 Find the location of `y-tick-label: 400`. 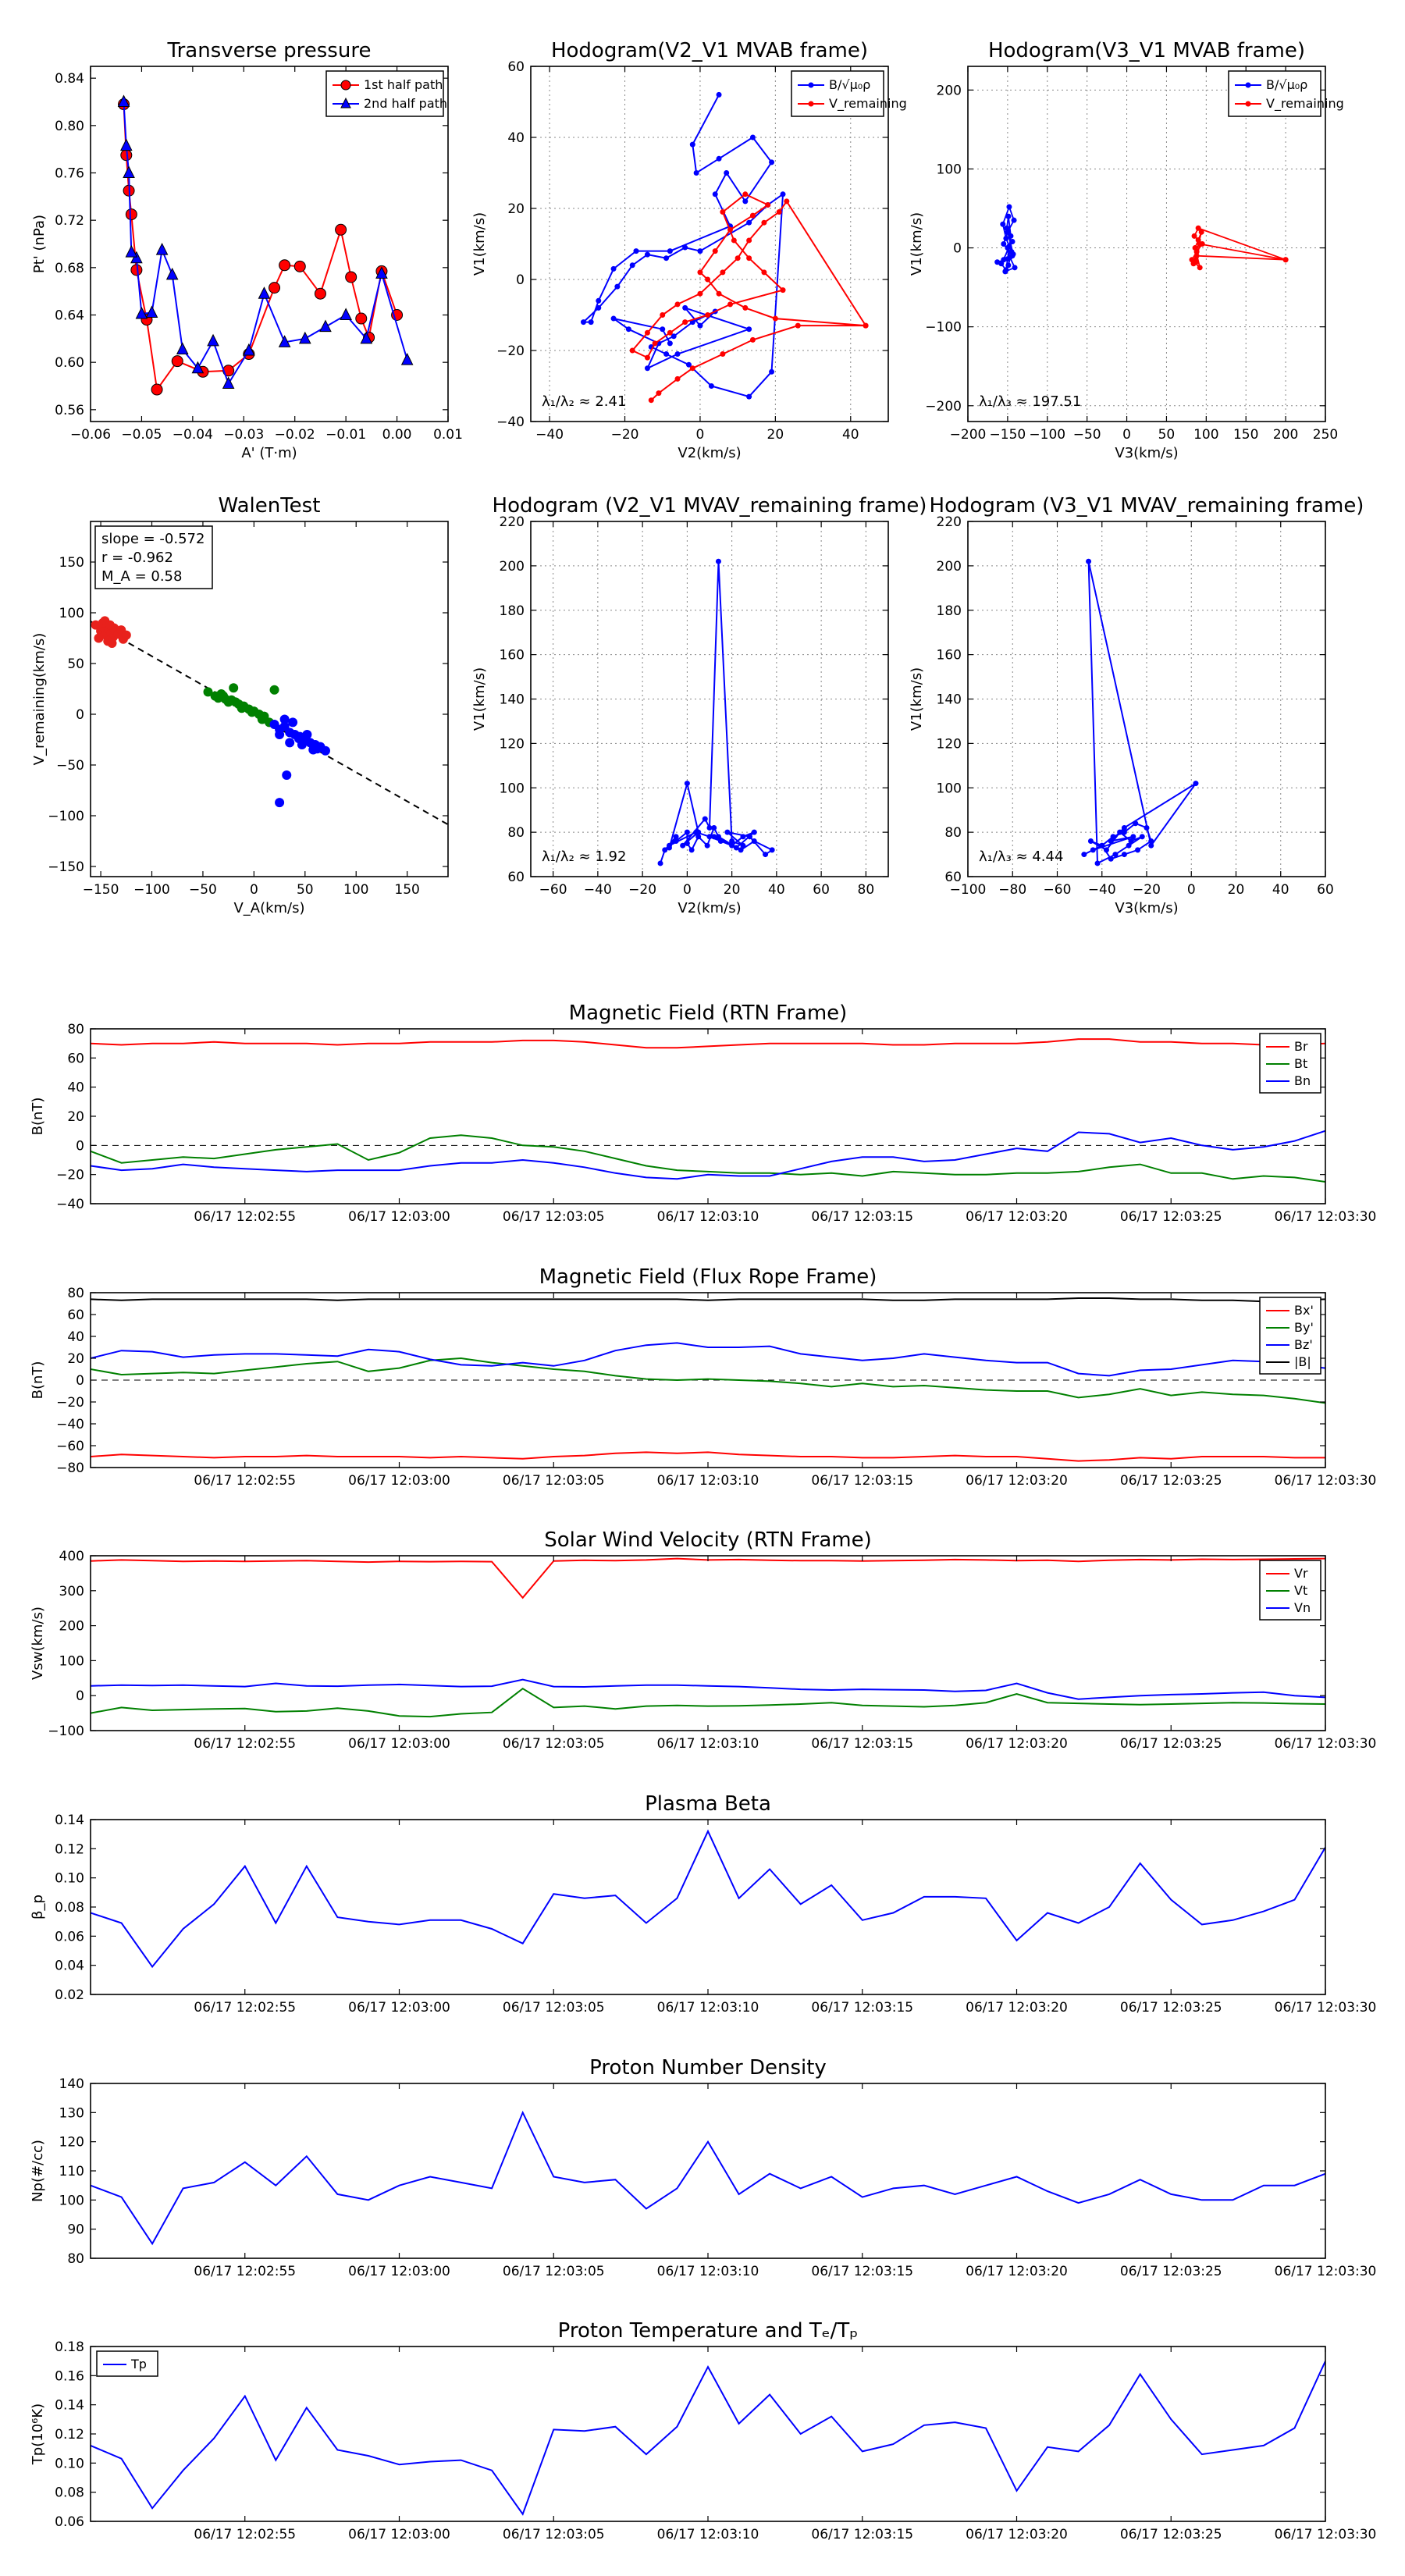

y-tick-label: 400 is located at coordinates (72, 1556).